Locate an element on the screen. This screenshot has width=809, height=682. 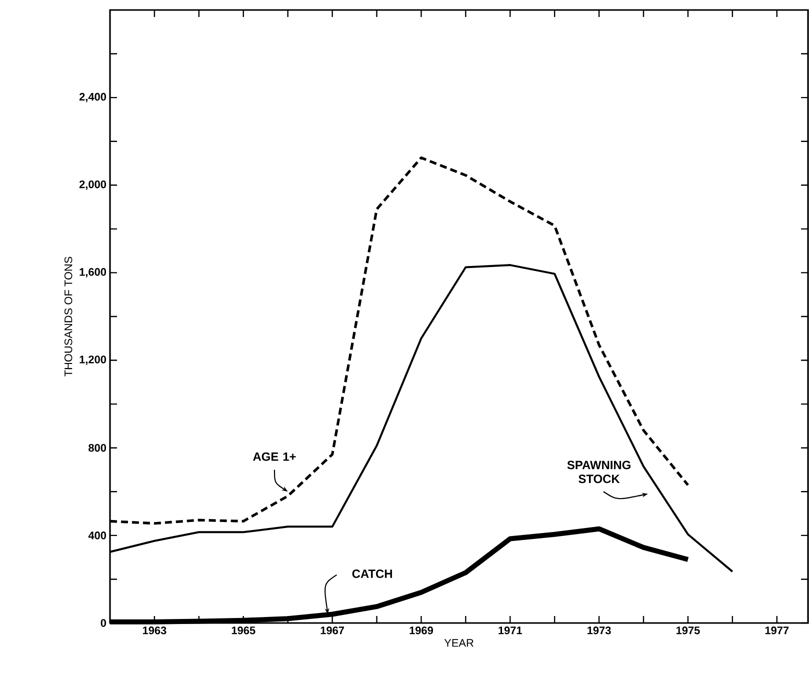
y-tick-label: 400 is located at coordinates (97, 536).